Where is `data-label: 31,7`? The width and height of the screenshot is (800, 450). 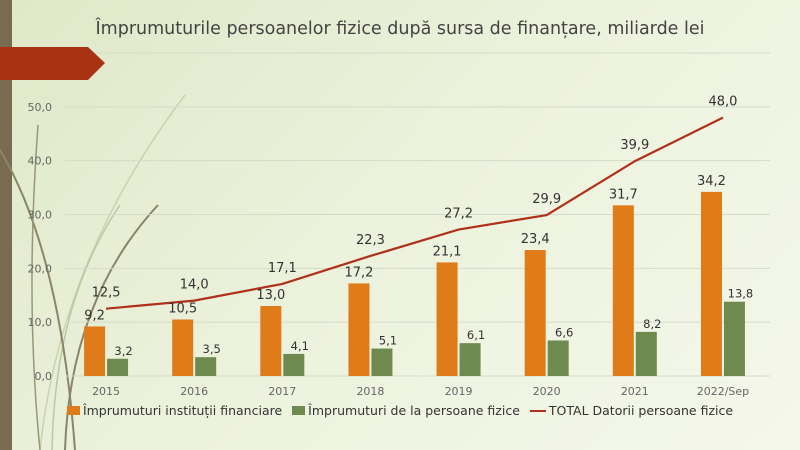 data-label: 31,7 is located at coordinates (623, 194).